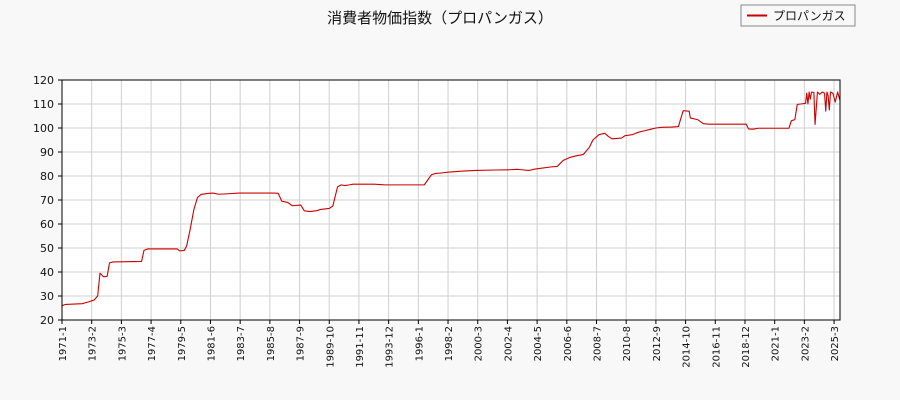 This screenshot has height=400, width=900. Describe the element at coordinates (508, 343) in the screenshot. I see `x-tick-label: 2002-4` at that location.